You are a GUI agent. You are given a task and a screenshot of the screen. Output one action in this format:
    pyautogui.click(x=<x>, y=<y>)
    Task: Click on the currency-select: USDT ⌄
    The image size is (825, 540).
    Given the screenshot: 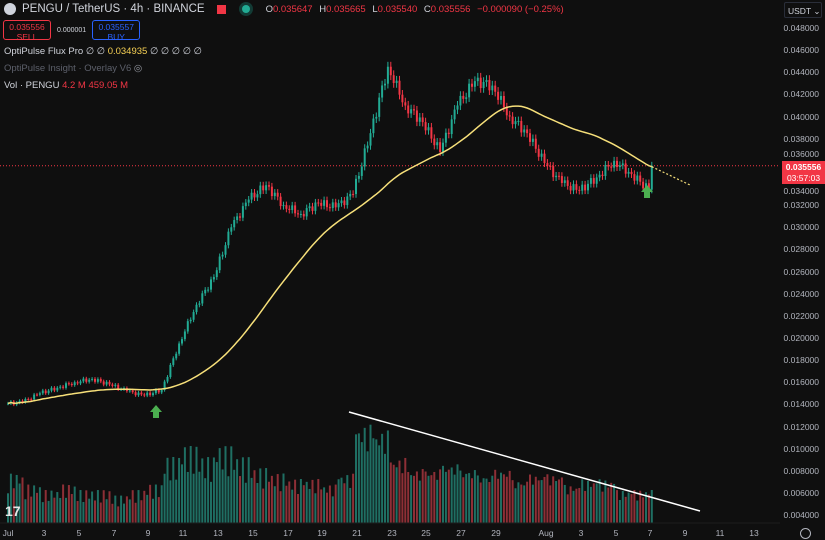 What is the action you would take?
    pyautogui.click(x=803, y=10)
    